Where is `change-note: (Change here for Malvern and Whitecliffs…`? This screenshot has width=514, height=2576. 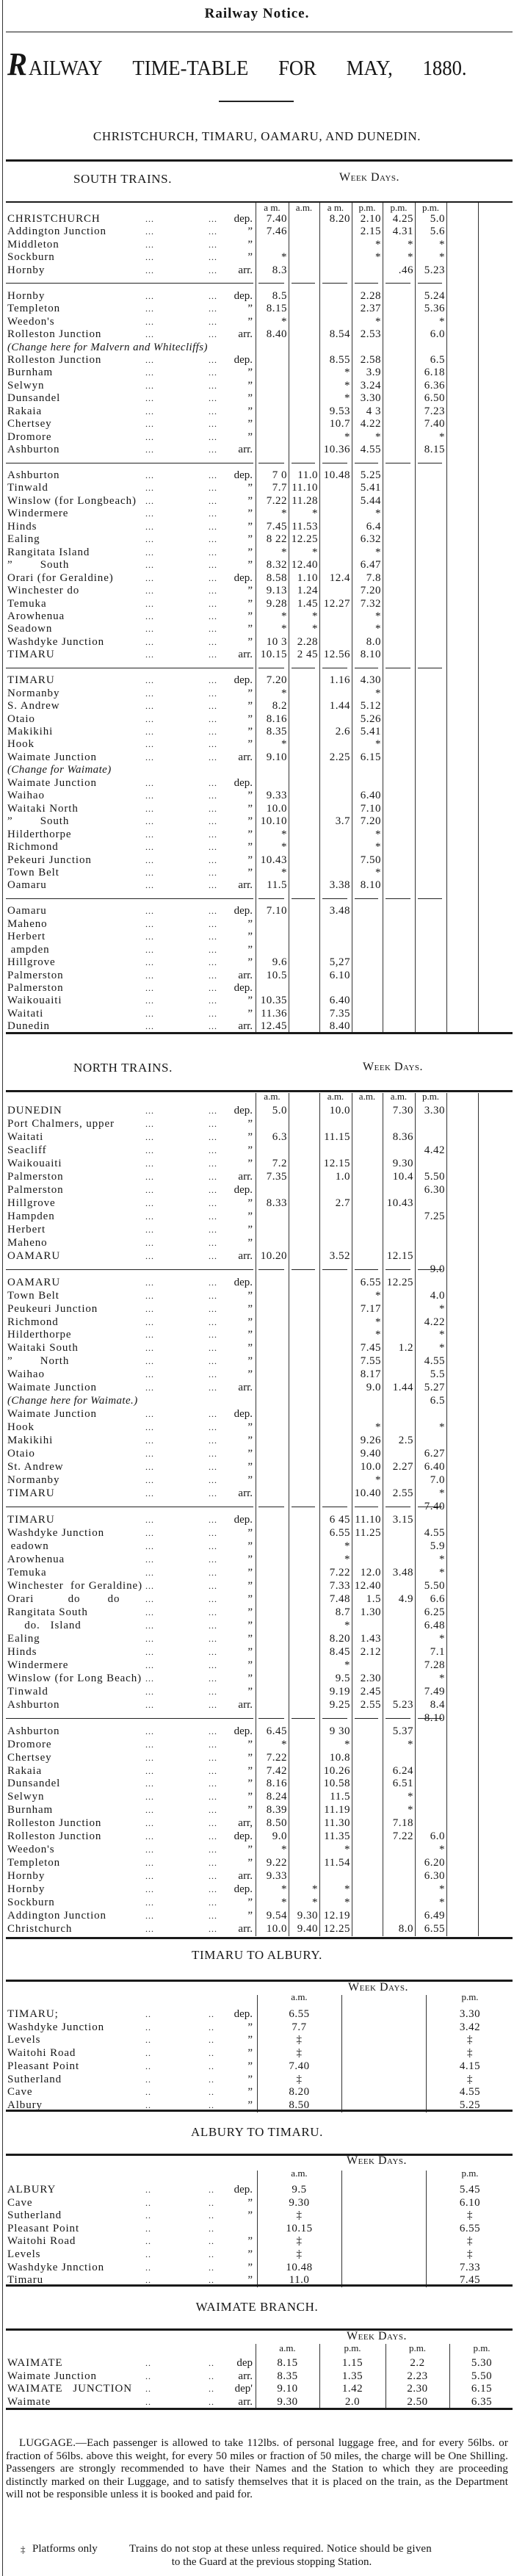 change-note: (Change here for Malvern and Whitecliffs… is located at coordinates (107, 347).